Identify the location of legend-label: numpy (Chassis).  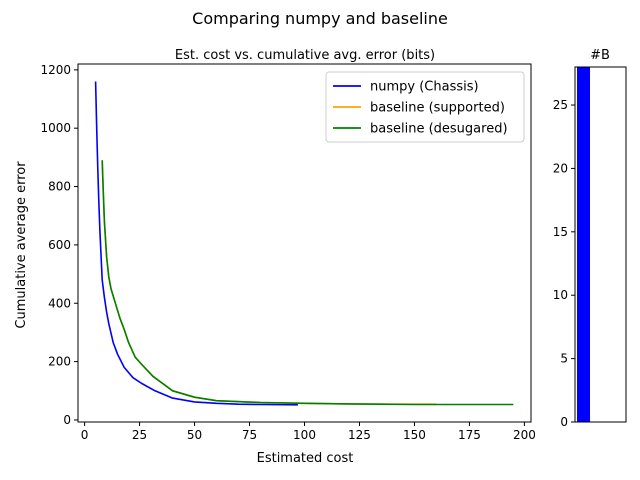
(424, 87).